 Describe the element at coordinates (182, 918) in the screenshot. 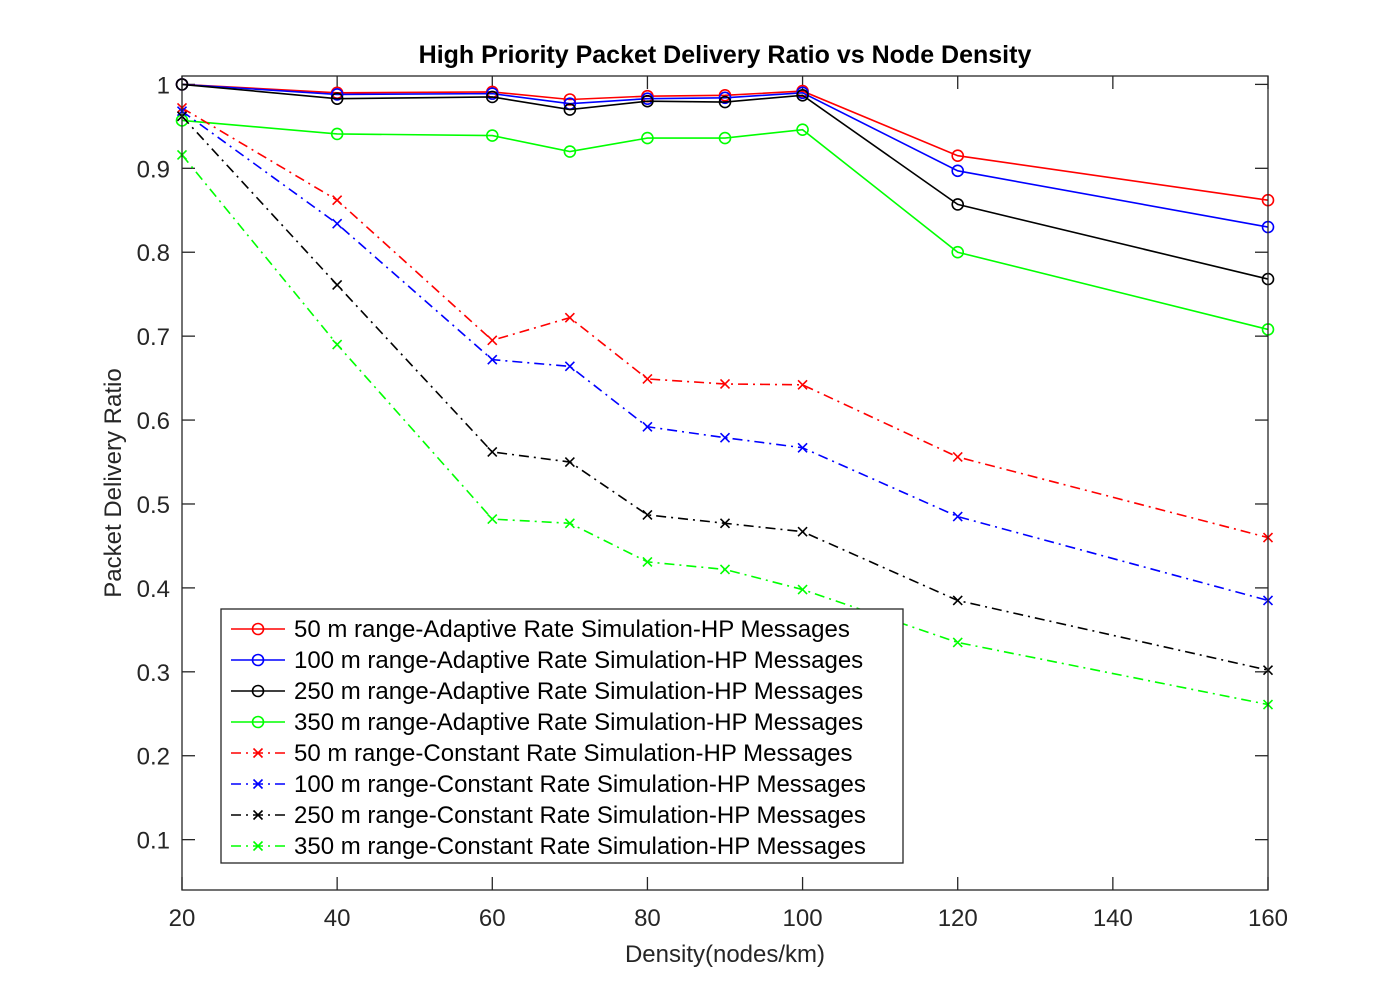

I see `x-tick-label: 20` at that location.